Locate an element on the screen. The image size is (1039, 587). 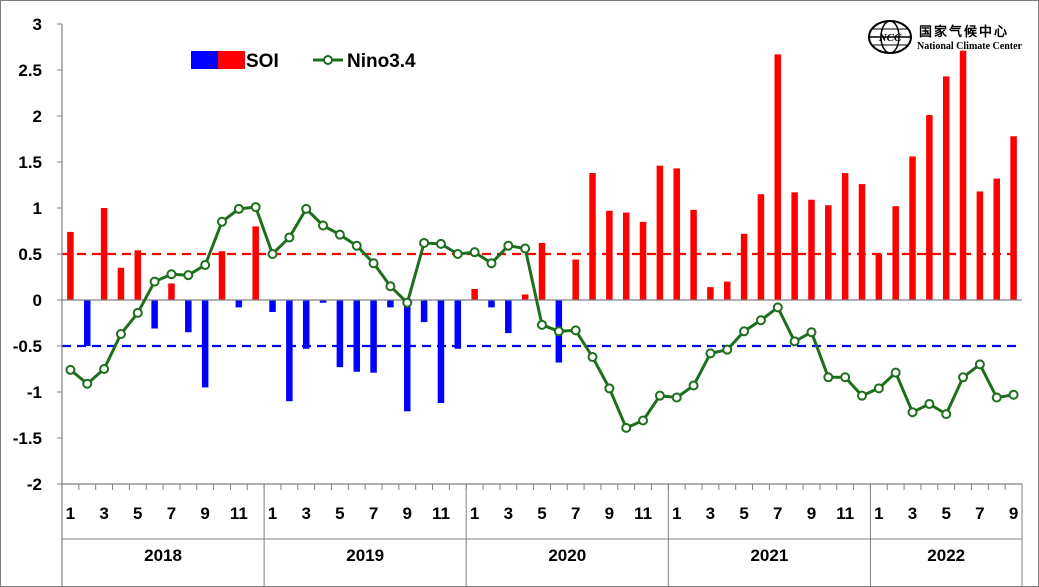
x-year-label: 2021 is located at coordinates (769, 555).